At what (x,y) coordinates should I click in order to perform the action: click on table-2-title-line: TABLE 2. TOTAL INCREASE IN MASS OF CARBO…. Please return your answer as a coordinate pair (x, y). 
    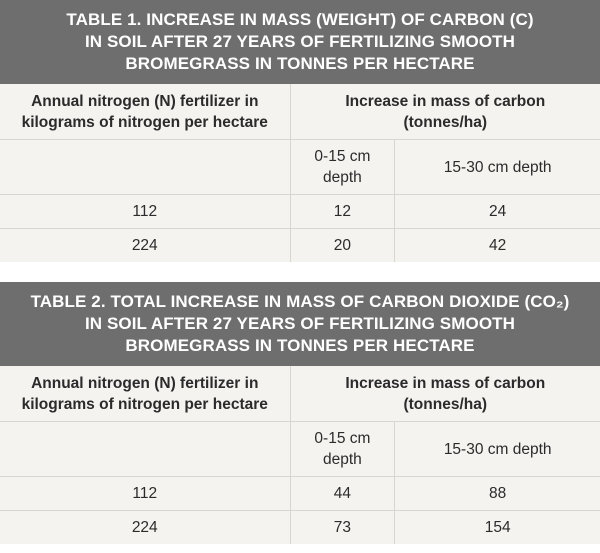
    Looking at the image, I should click on (300, 301).